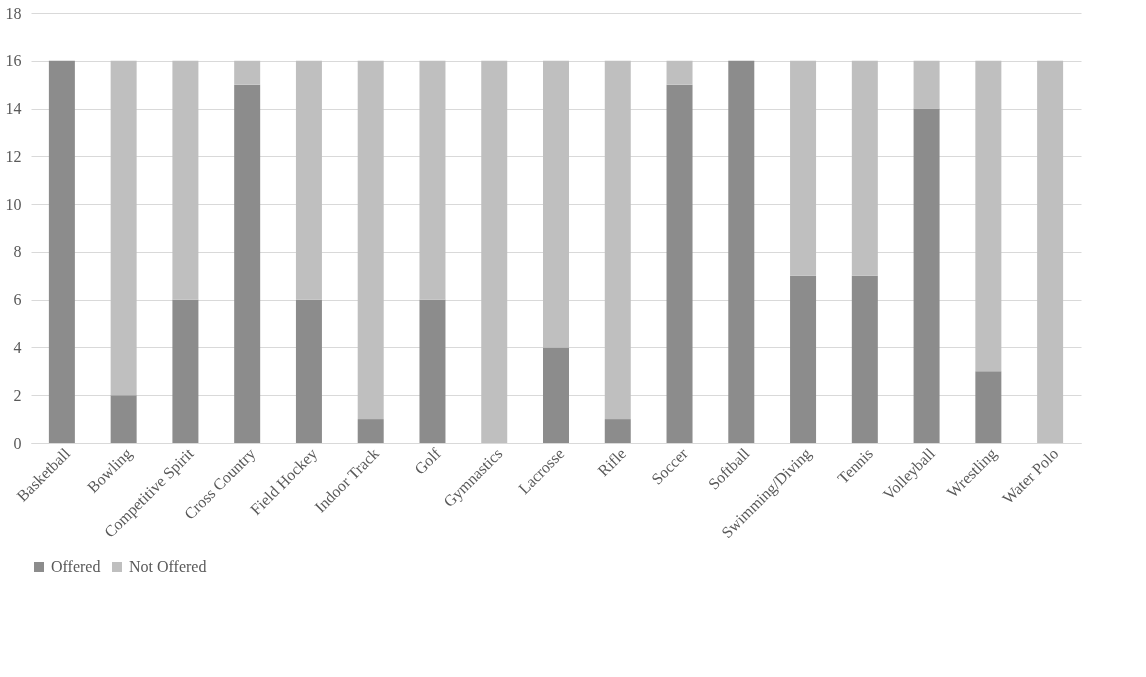 The width and height of the screenshot is (1146, 677). Describe the element at coordinates (17, 443) in the screenshot. I see `y-tick-label: 0` at that location.